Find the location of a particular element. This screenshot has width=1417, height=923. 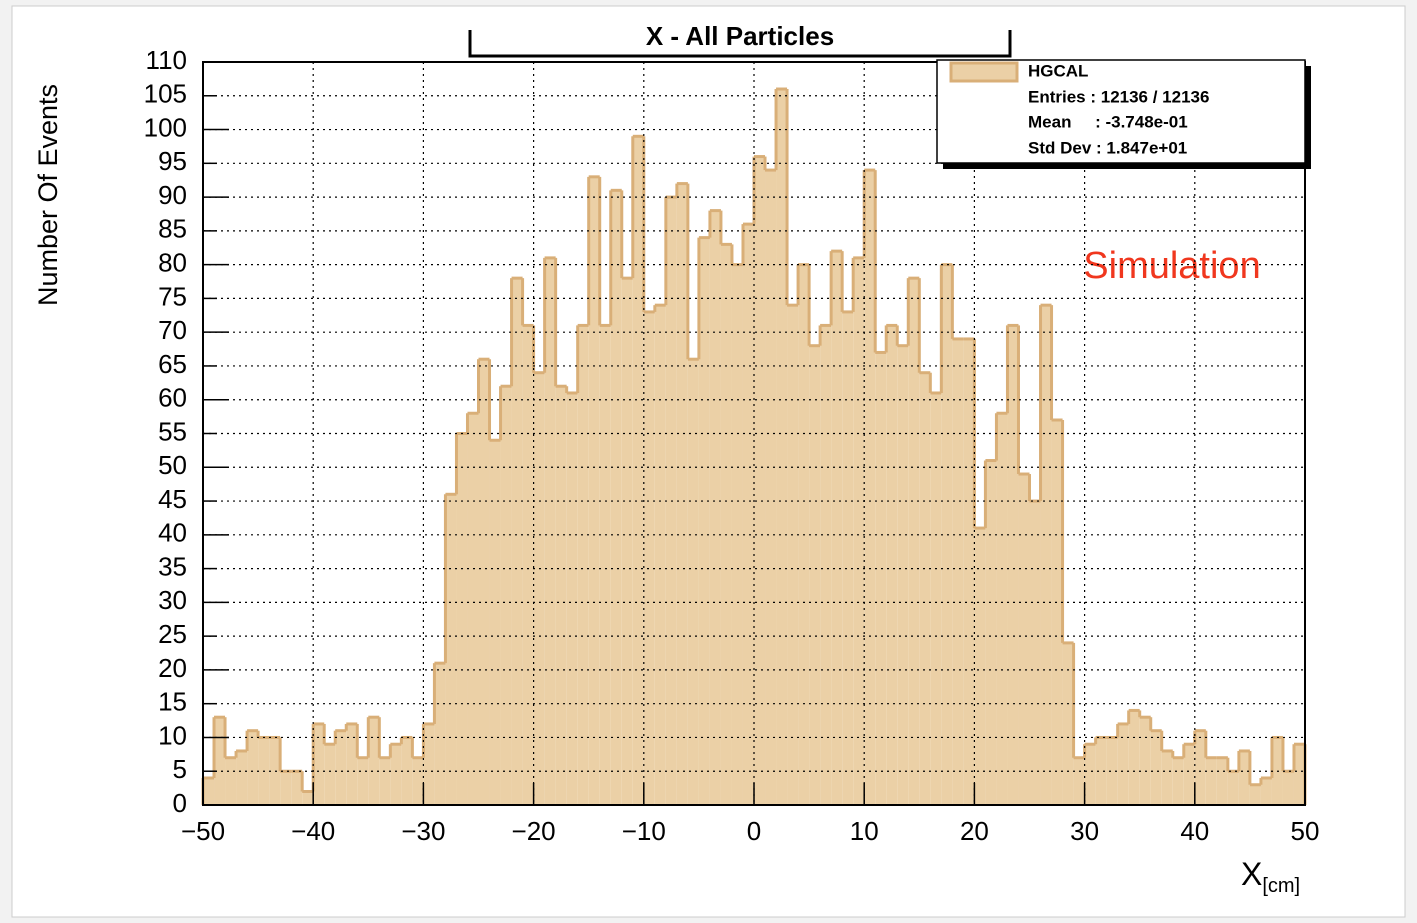

x-axis-label: X[cm] is located at coordinates (1270, 876).